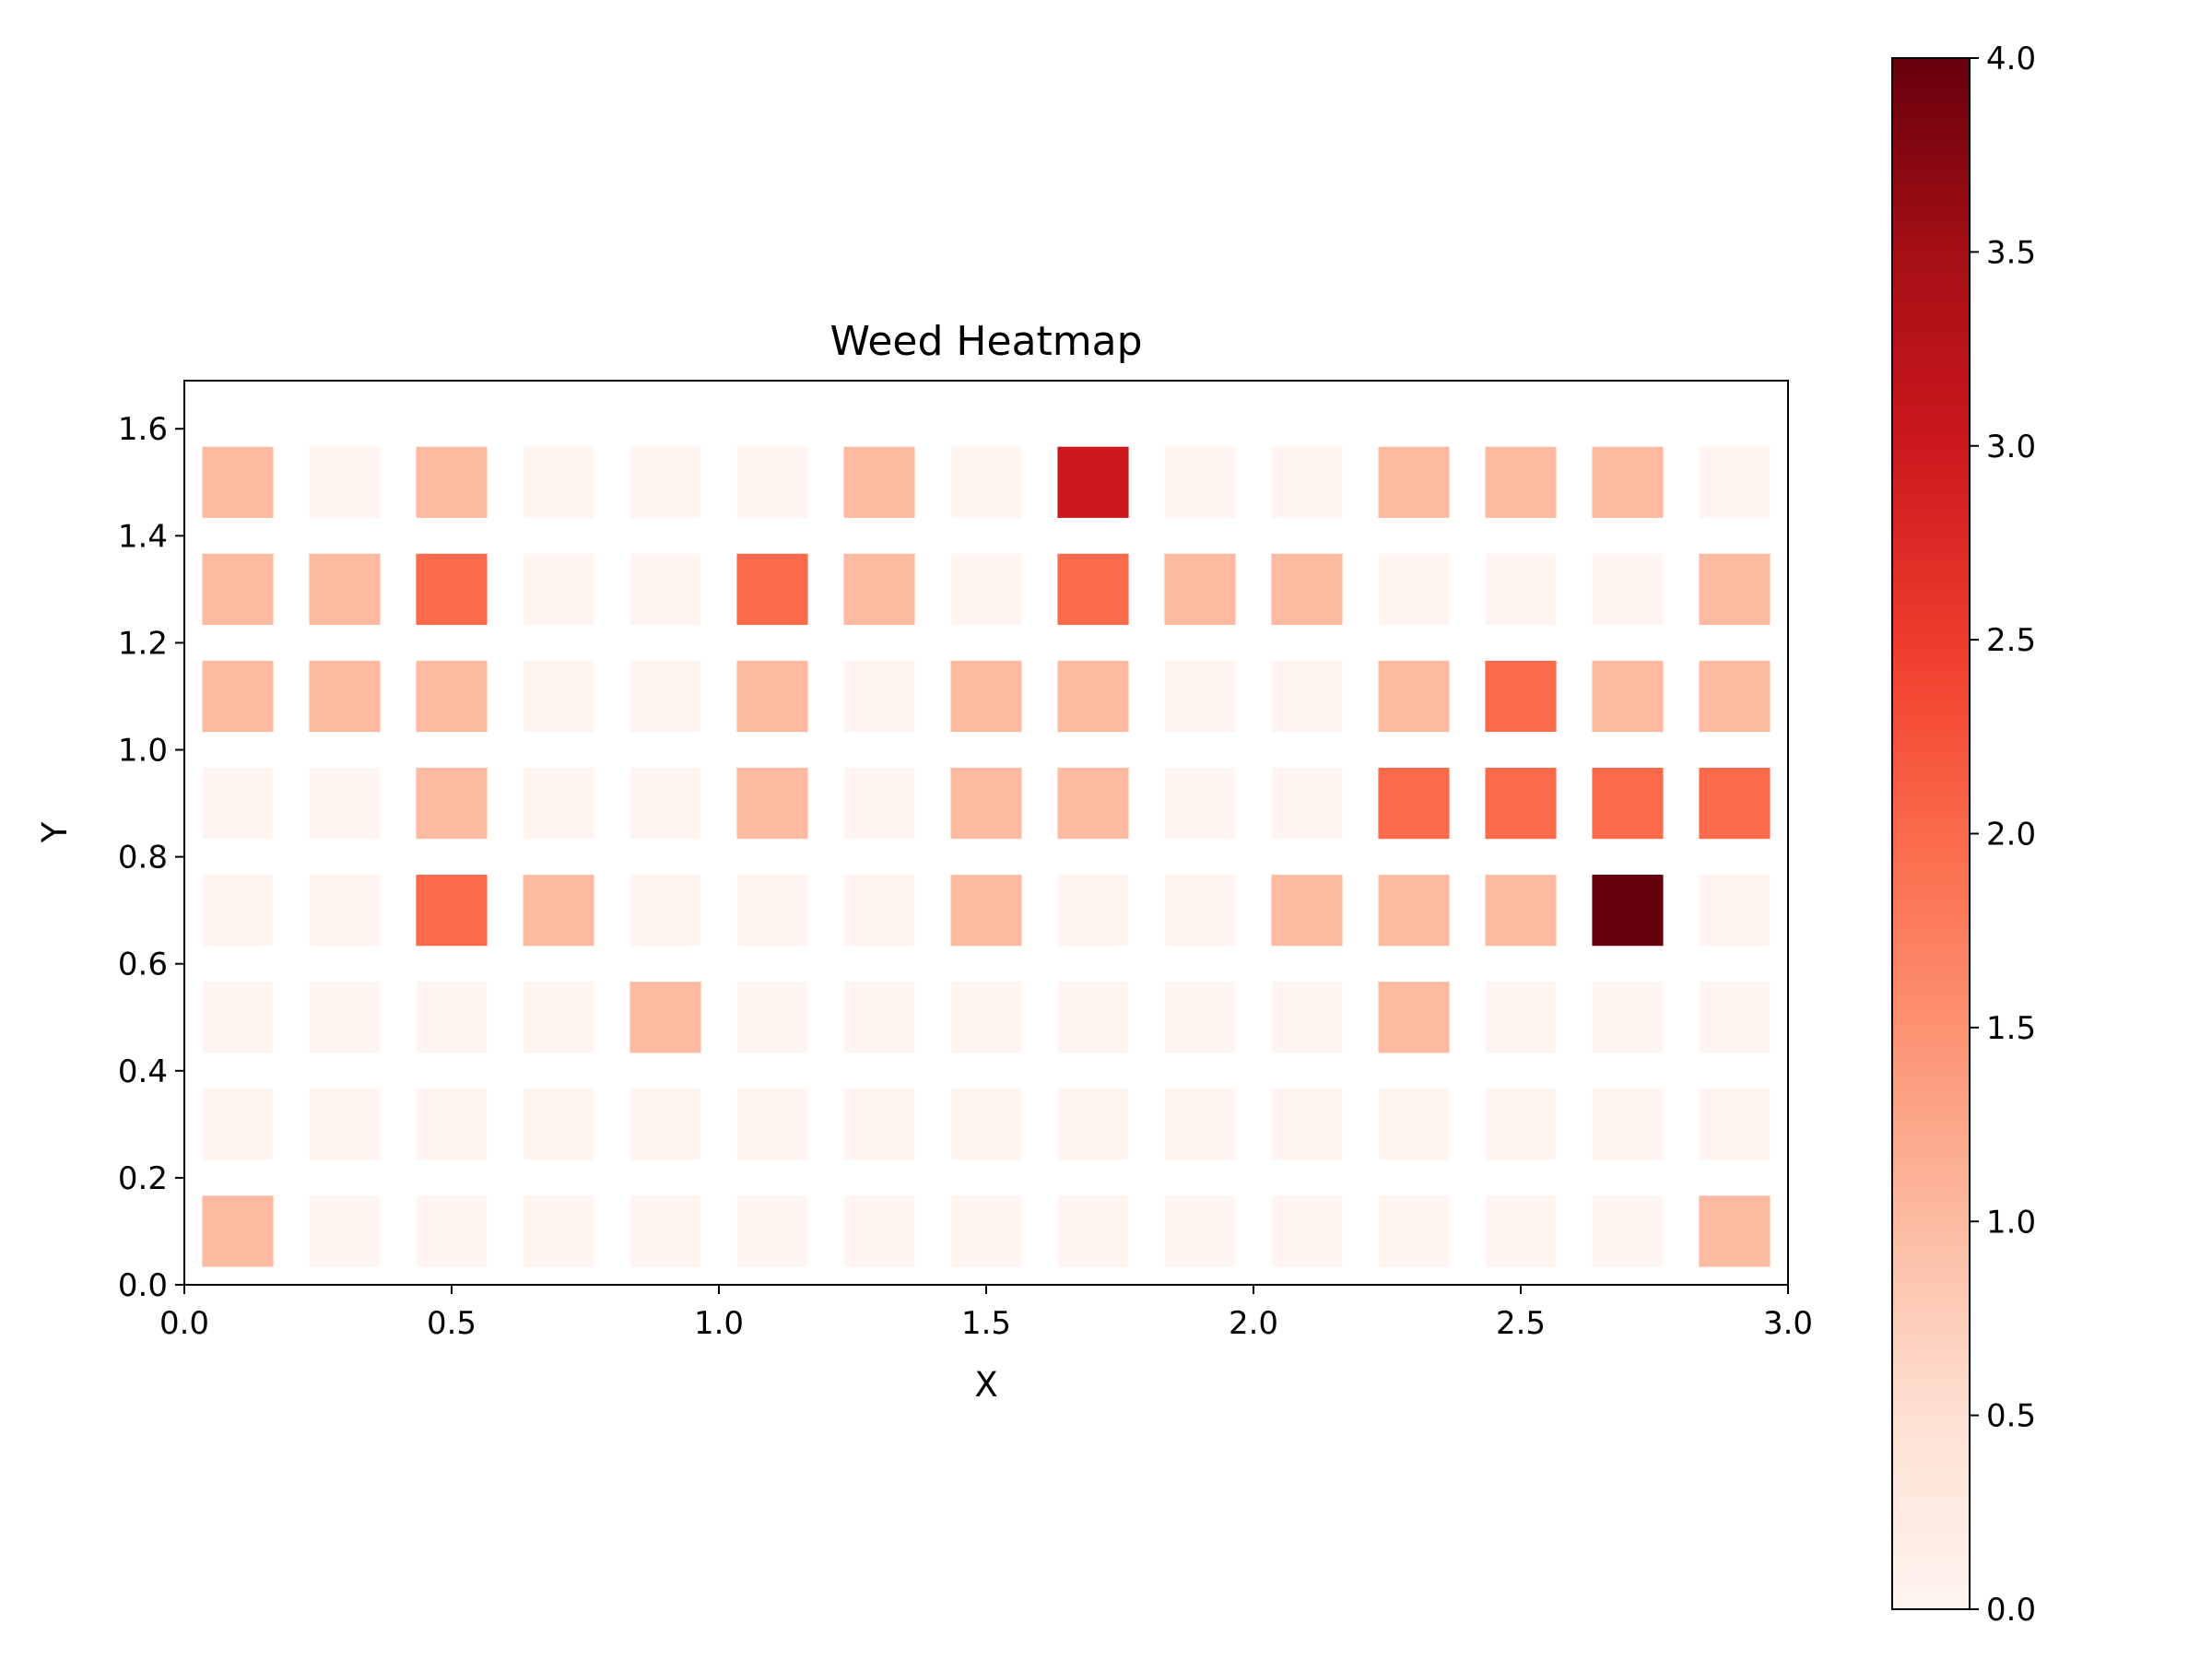  I want to click on x-axis-ticks: 0.0 0.5 1.0 1.5 2.0 2.5 3.0, so click(986, 1313).